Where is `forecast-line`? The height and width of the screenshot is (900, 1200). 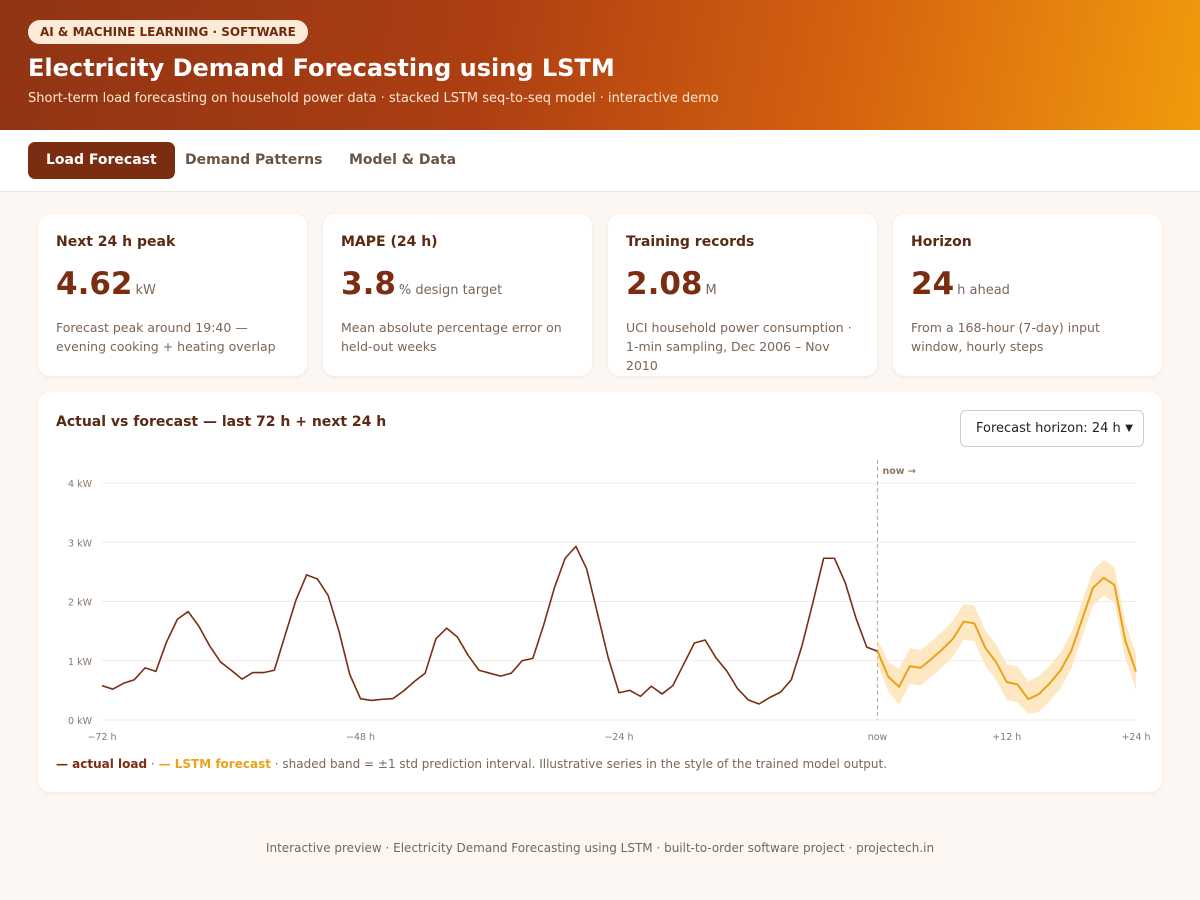 forecast-line is located at coordinates (1006, 638).